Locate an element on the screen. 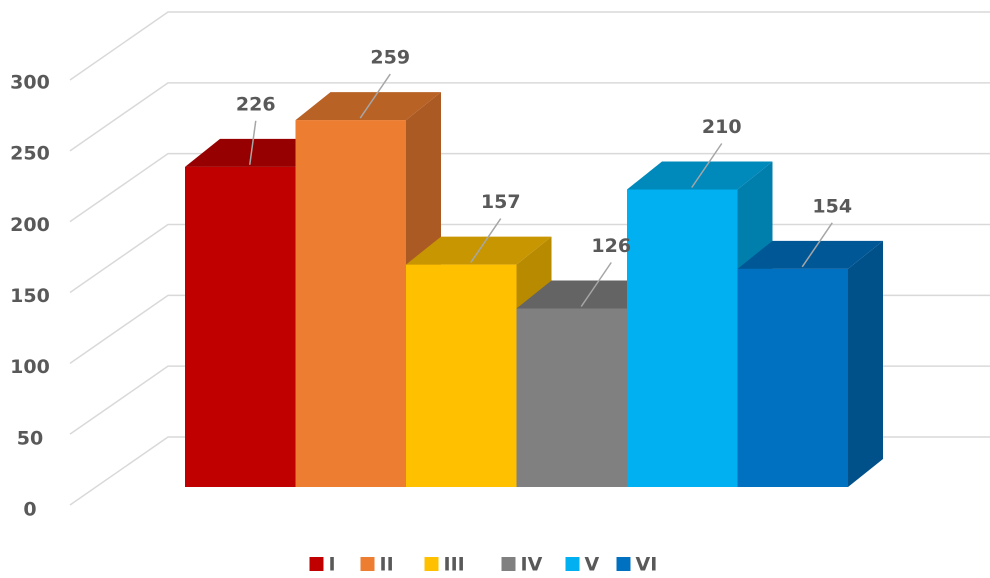 Image resolution: width=990 pixels, height=578 pixels. y-tick-label: 50 is located at coordinates (30, 438).